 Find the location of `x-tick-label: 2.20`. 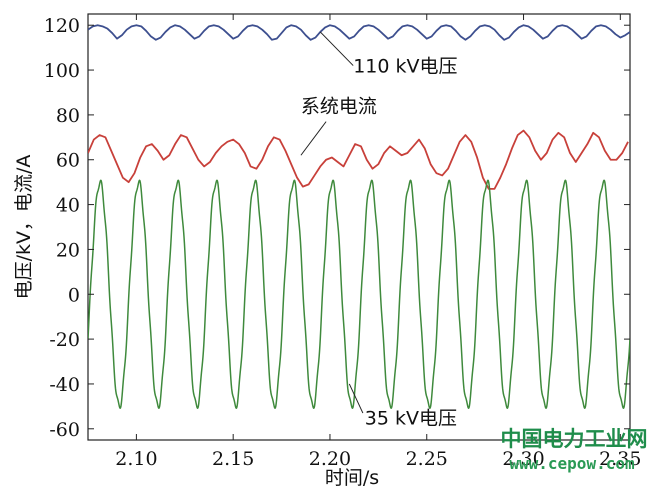

x-tick-label: 2.20 is located at coordinates (330, 459).